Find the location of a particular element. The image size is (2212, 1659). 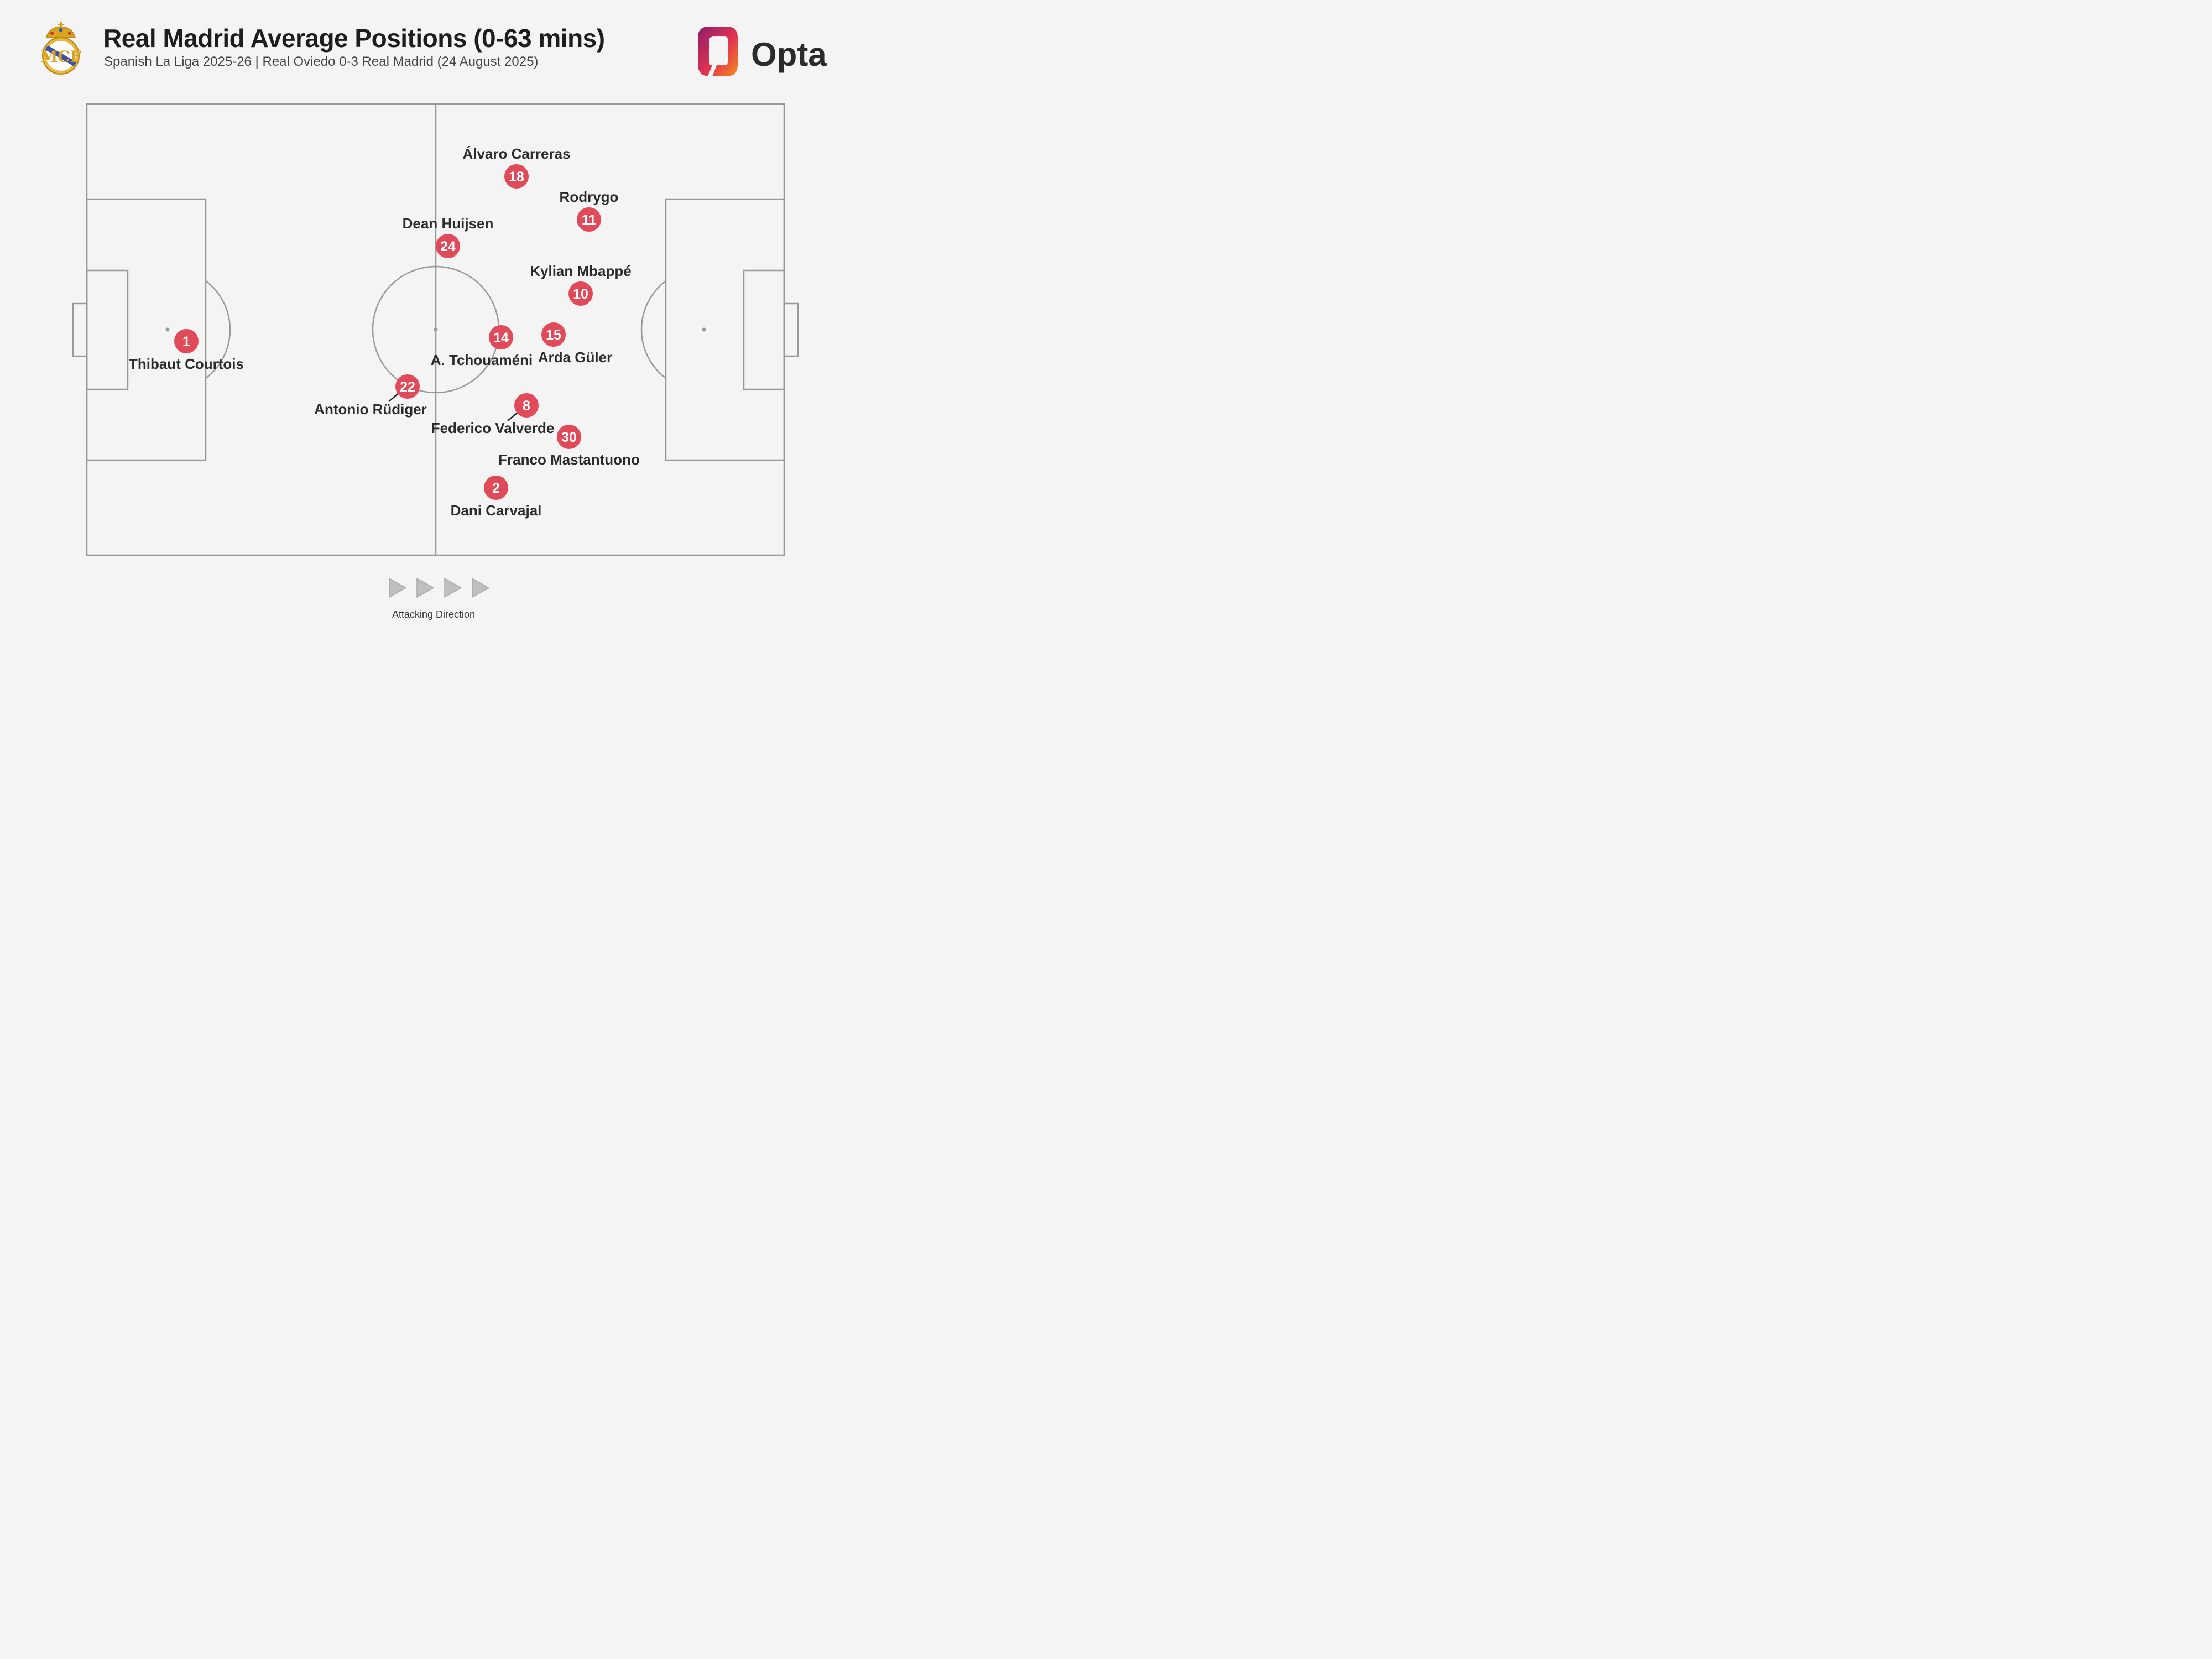

player-number: 24 is located at coordinates (448, 247).